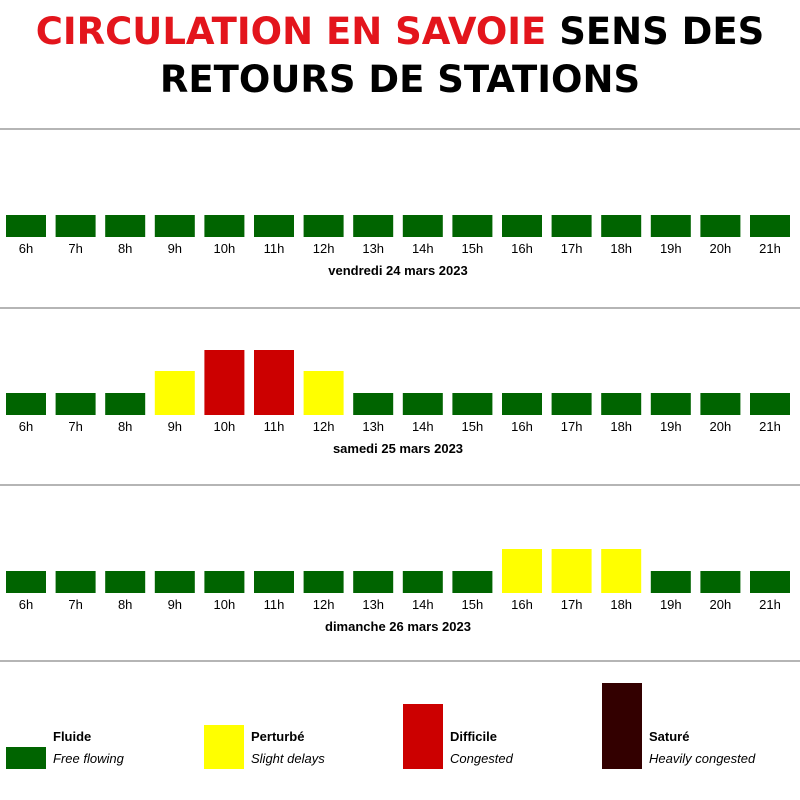  I want to click on legend-label-en-fluide: Free flowing, so click(89, 758).